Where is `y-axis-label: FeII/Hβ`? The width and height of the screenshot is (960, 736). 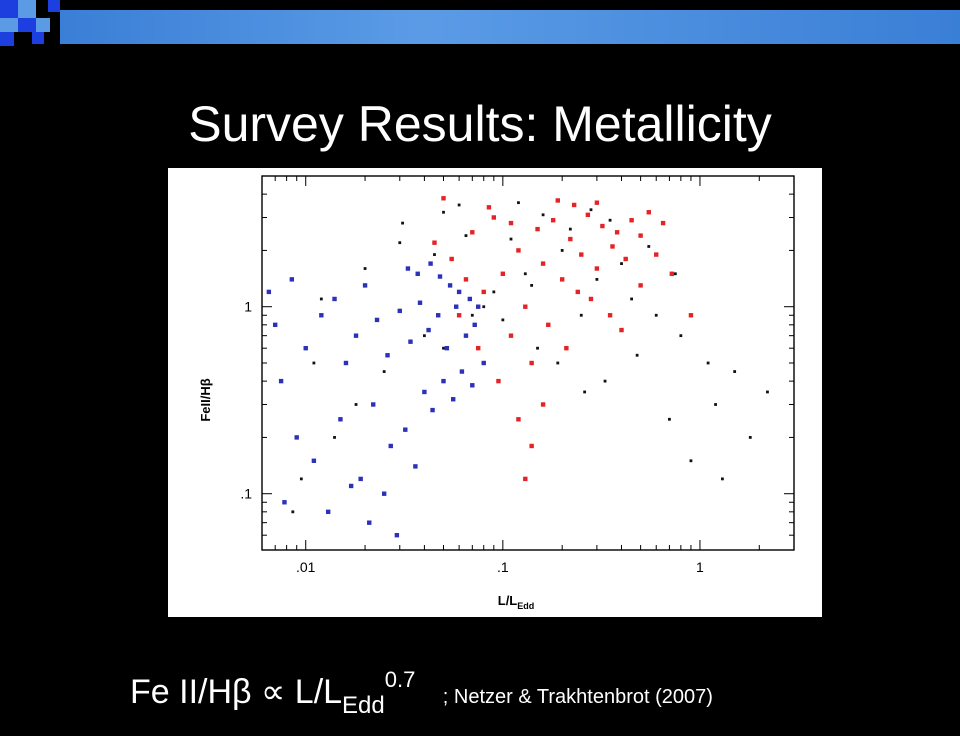 y-axis-label: FeII/Hβ is located at coordinates (205, 399).